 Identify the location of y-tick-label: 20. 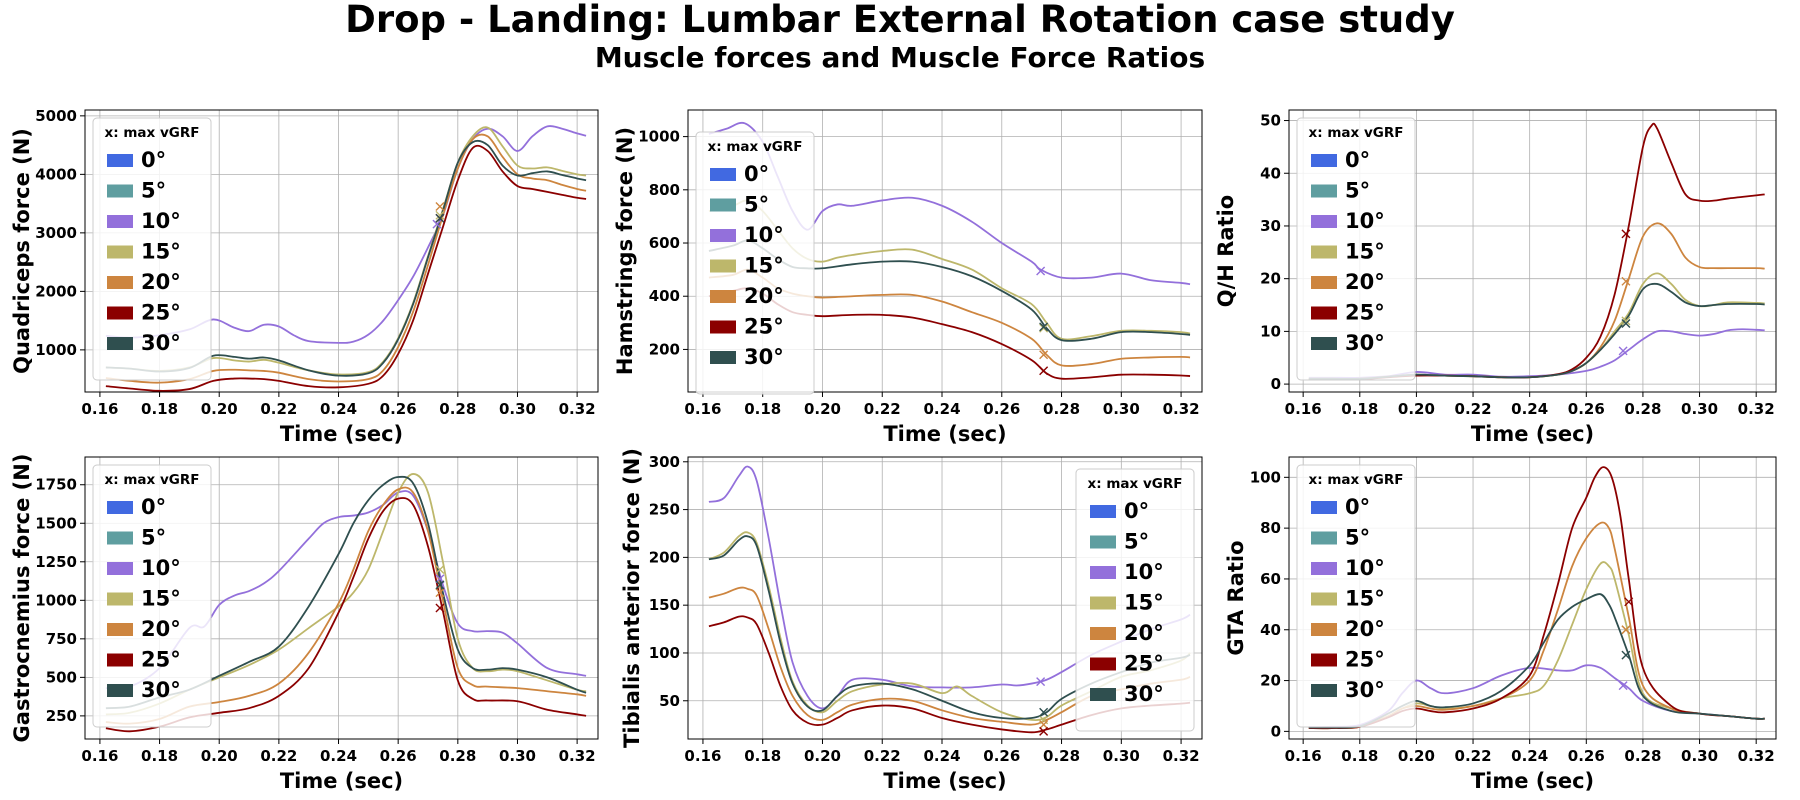
(1270, 681).